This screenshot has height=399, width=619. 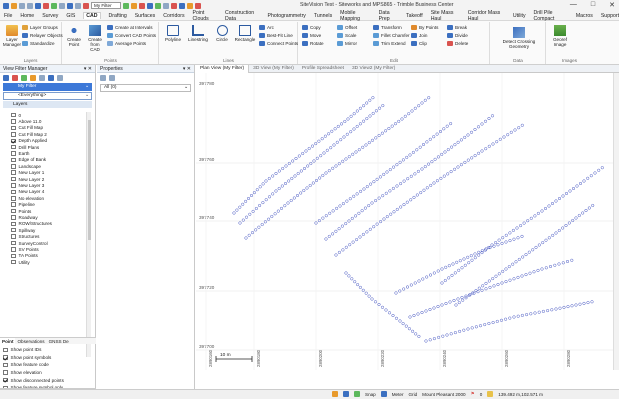 What do you see at coordinates (45, 134) in the screenshot?
I see `layer-row: Cut Fill Map 2` at bounding box center [45, 134].